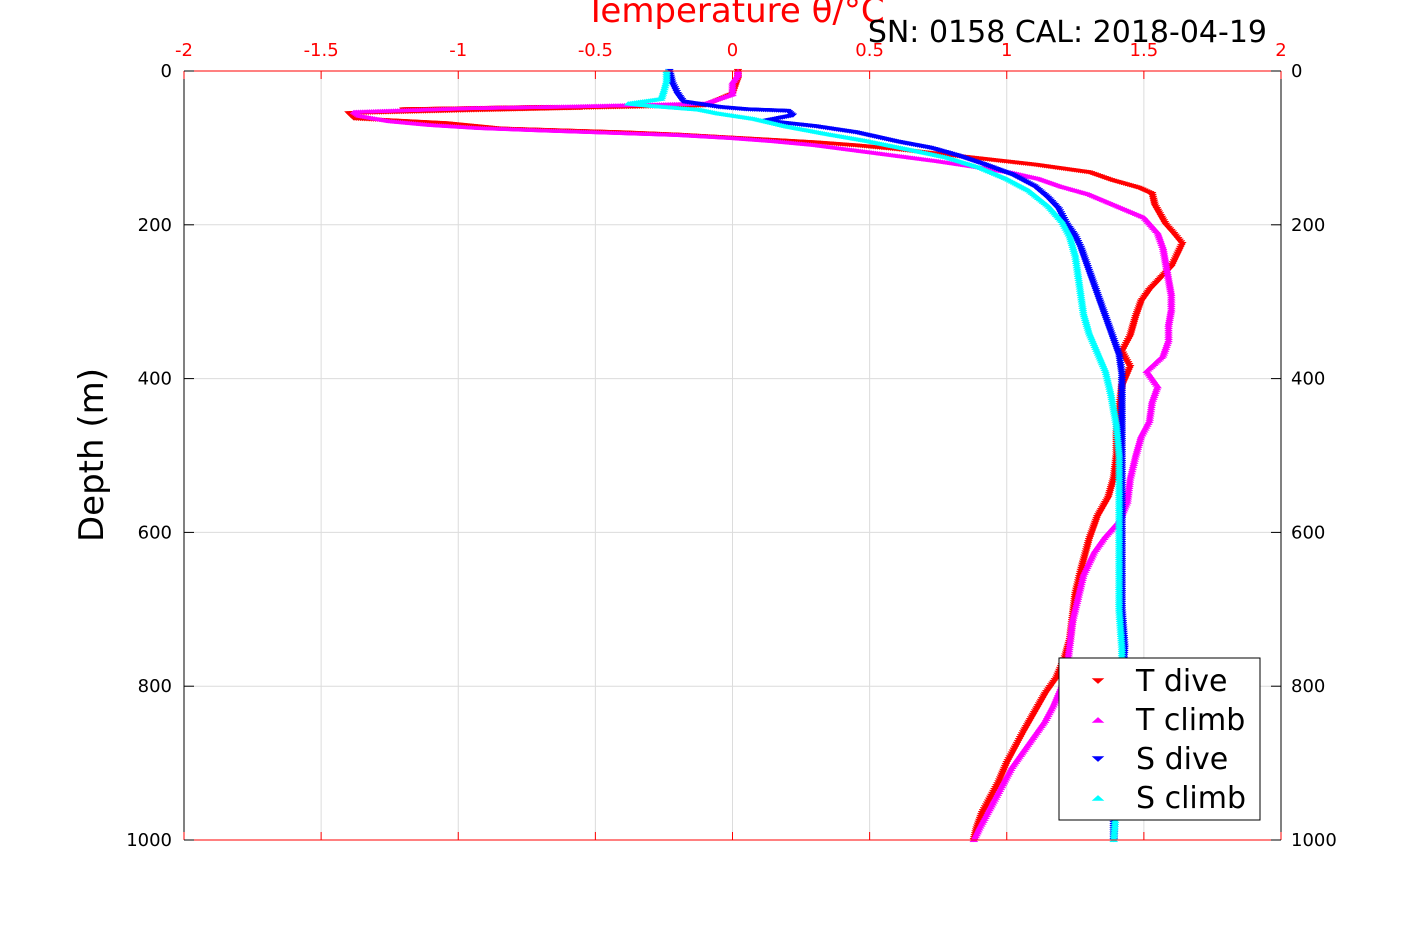  I want to click on legend-marker, so click(1098, 681).